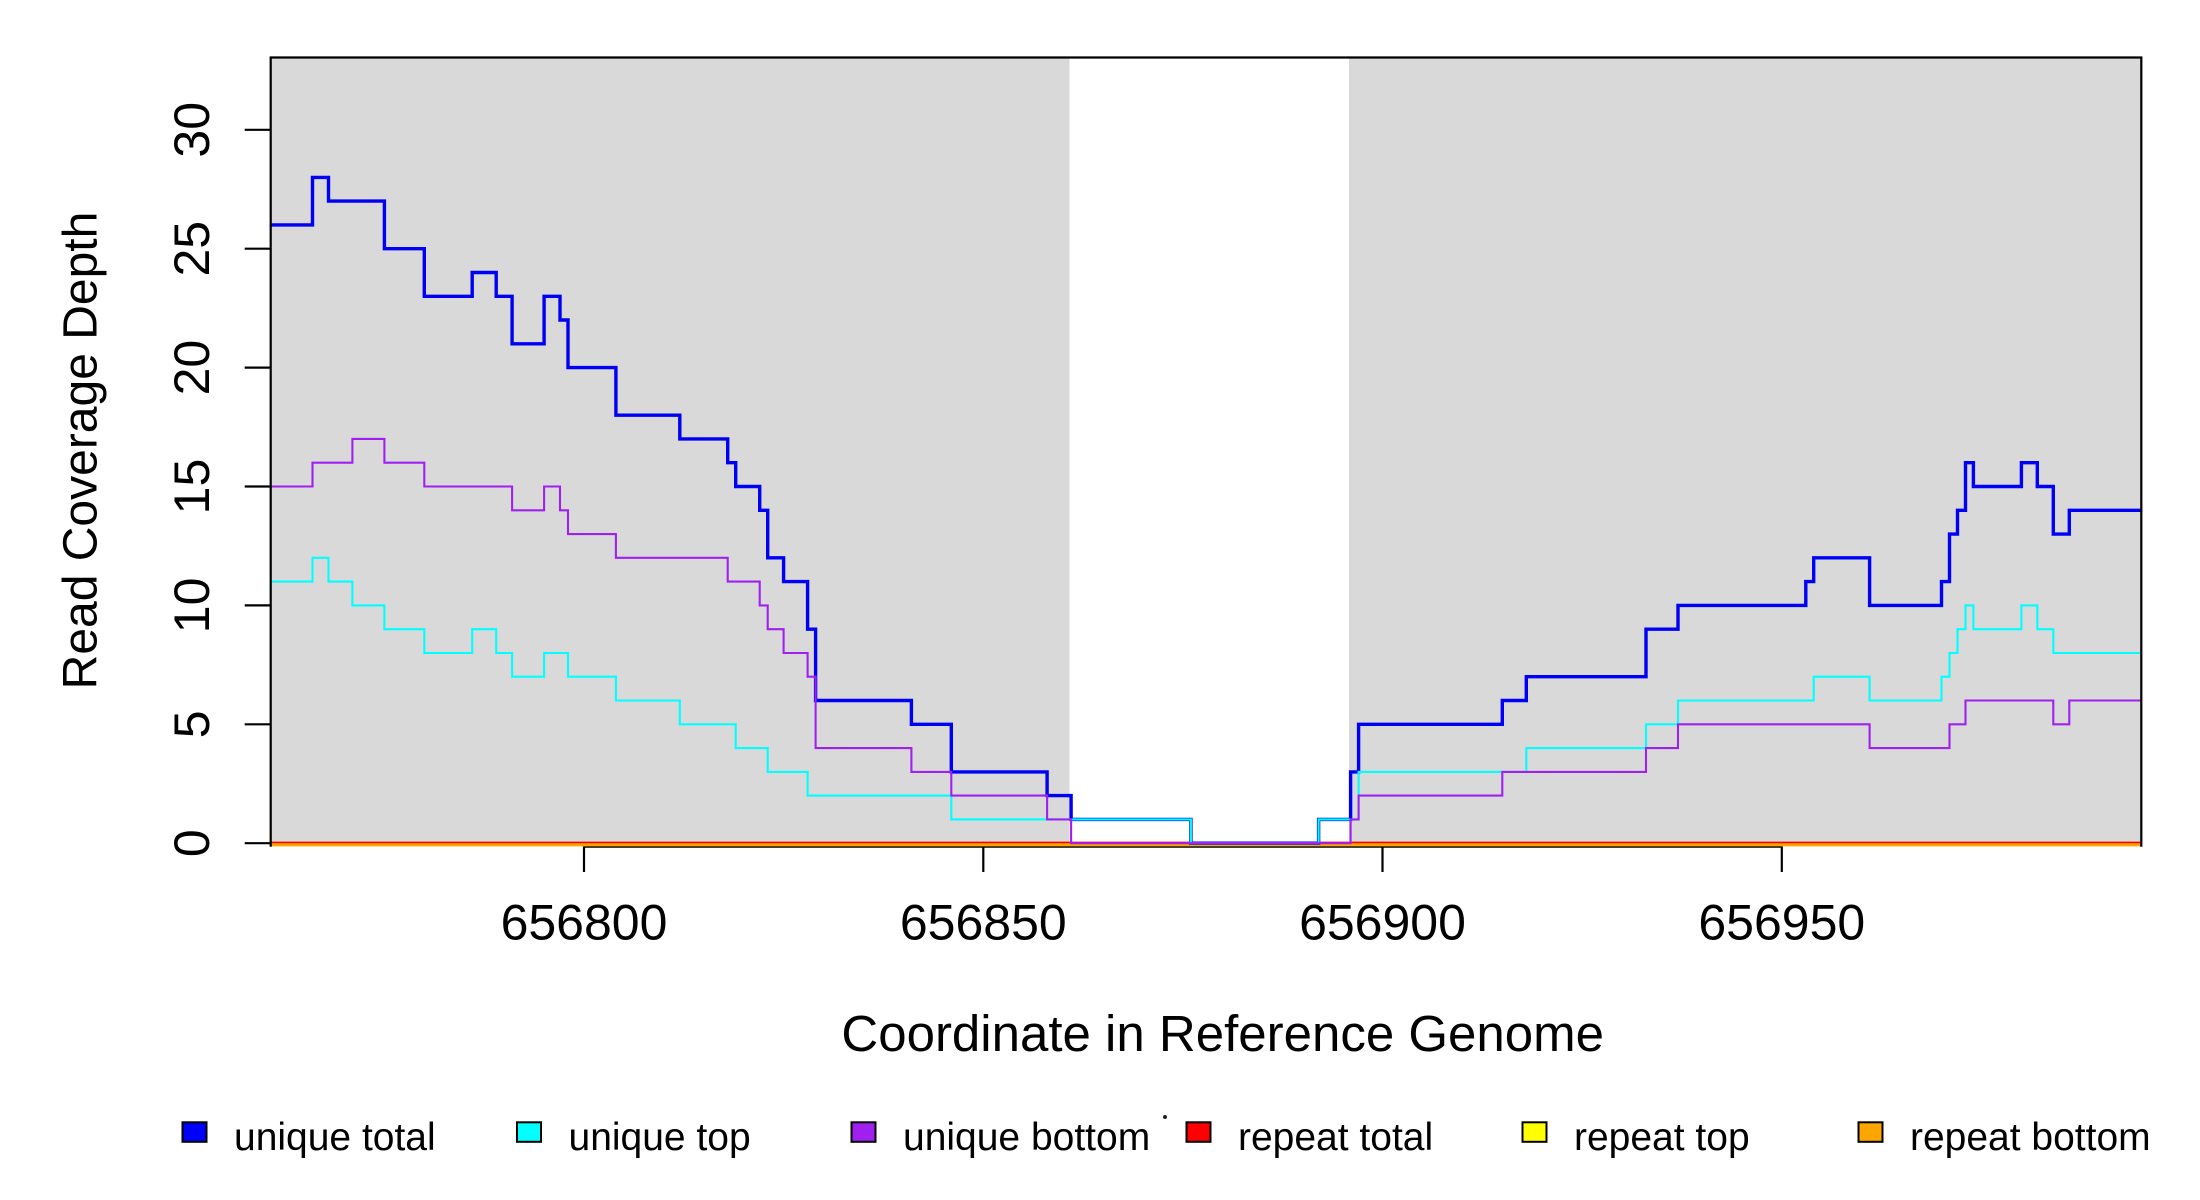 The height and width of the screenshot is (1200, 2200). Describe the element at coordinates (584, 923) in the screenshot. I see `svg-text: 656800` at that location.